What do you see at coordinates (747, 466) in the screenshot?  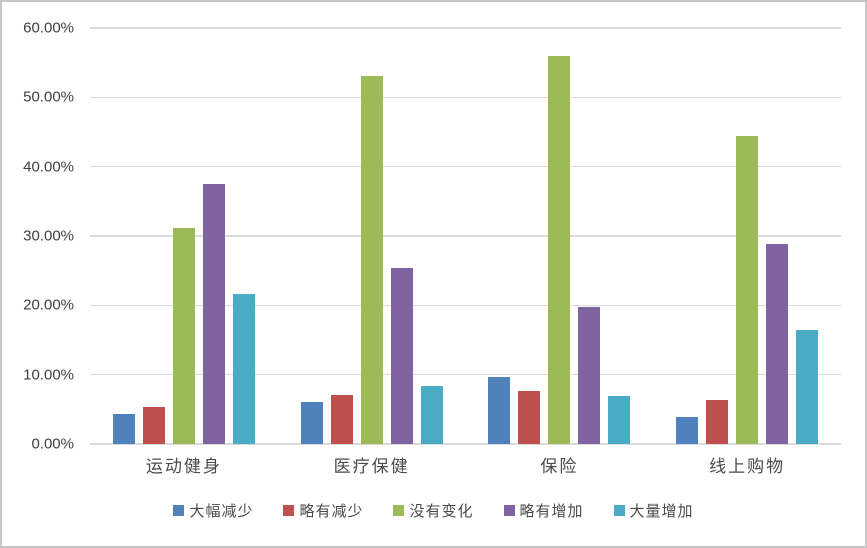 I see `x-category-label: 线上购物` at bounding box center [747, 466].